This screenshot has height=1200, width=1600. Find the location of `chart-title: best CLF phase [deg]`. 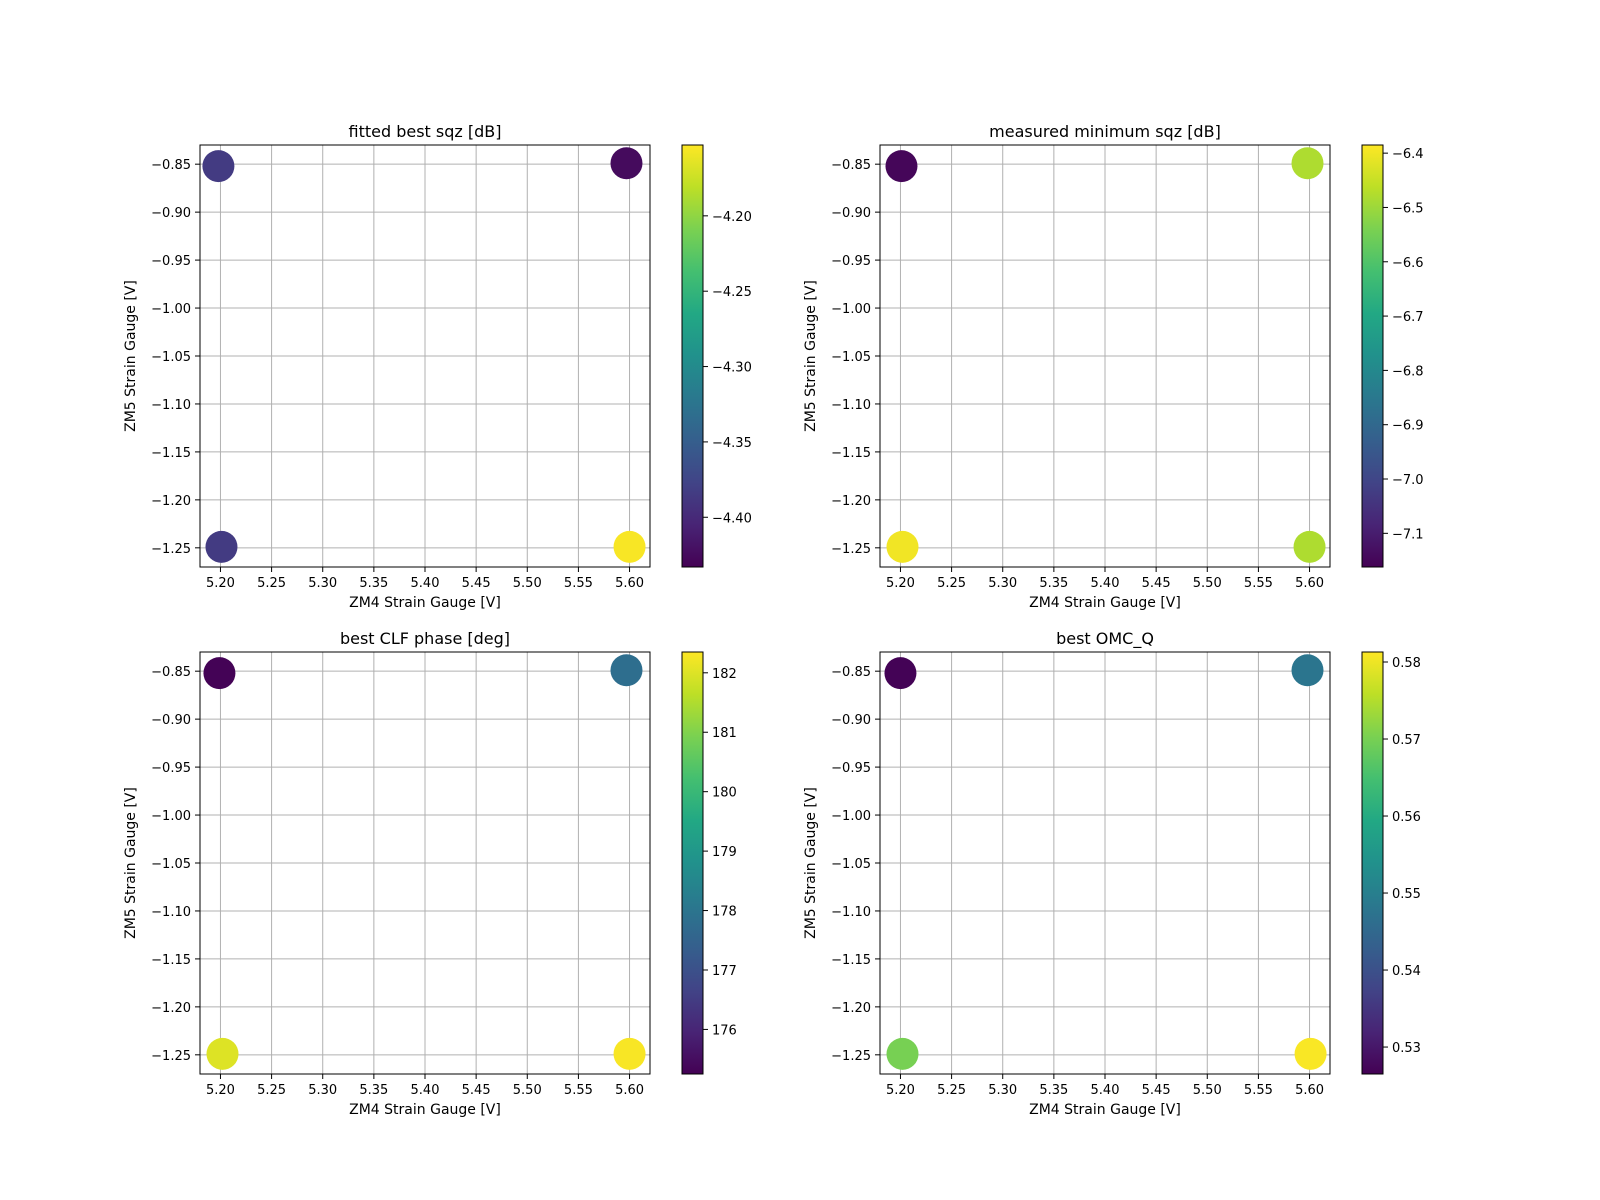

chart-title: best CLF phase [deg] is located at coordinates (425, 638).